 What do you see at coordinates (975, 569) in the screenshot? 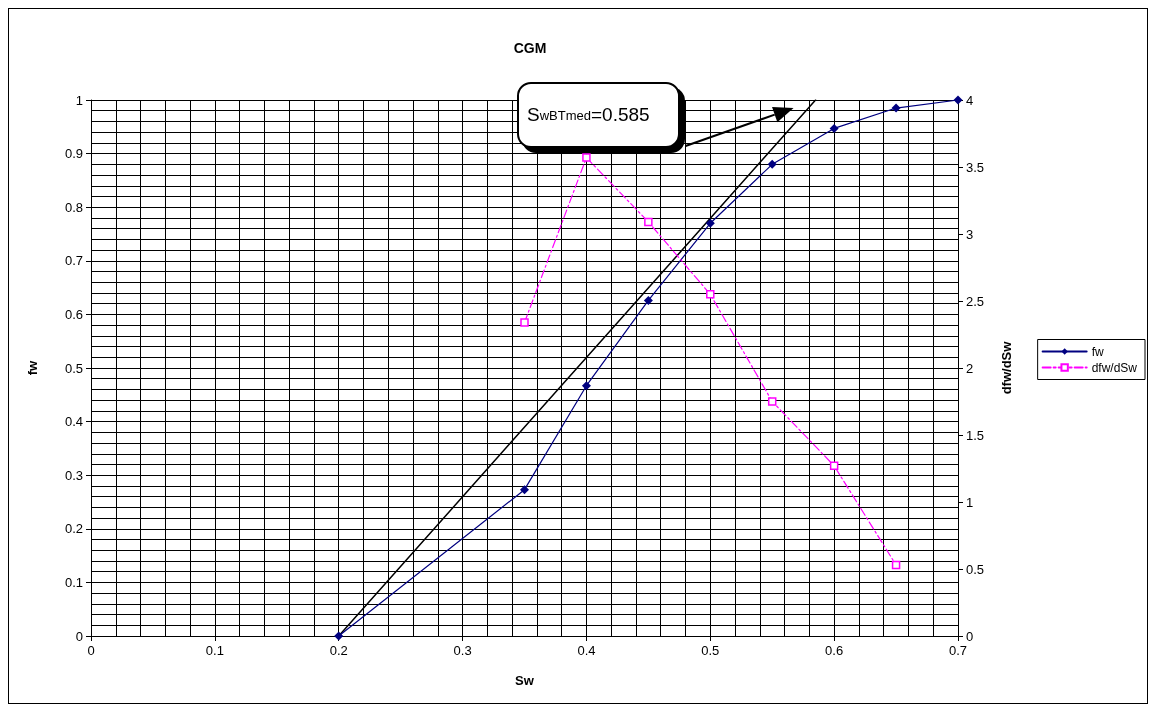
I see `y2-tick-label: 0.5` at bounding box center [975, 569].